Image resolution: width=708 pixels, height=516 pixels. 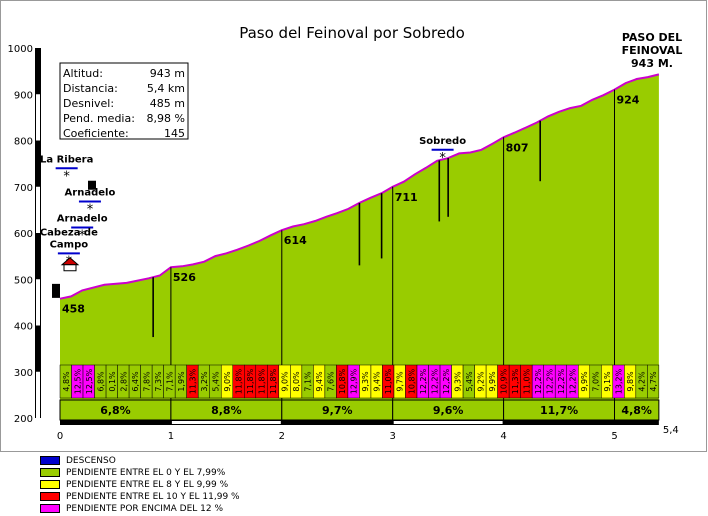 What do you see at coordinates (70, 268) in the screenshot?
I see `house-icon-body` at bounding box center [70, 268].